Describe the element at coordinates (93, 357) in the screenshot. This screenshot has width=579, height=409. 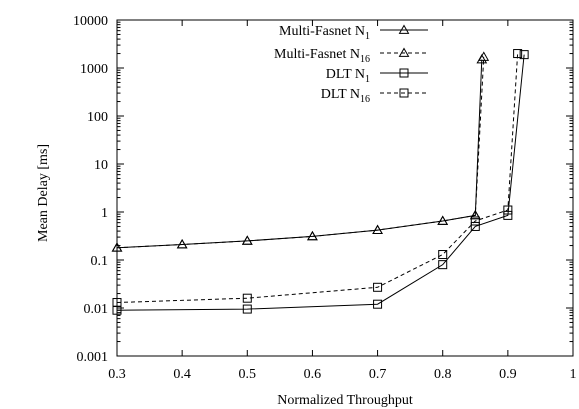
I see `y-tick-label: 0.001` at that location.